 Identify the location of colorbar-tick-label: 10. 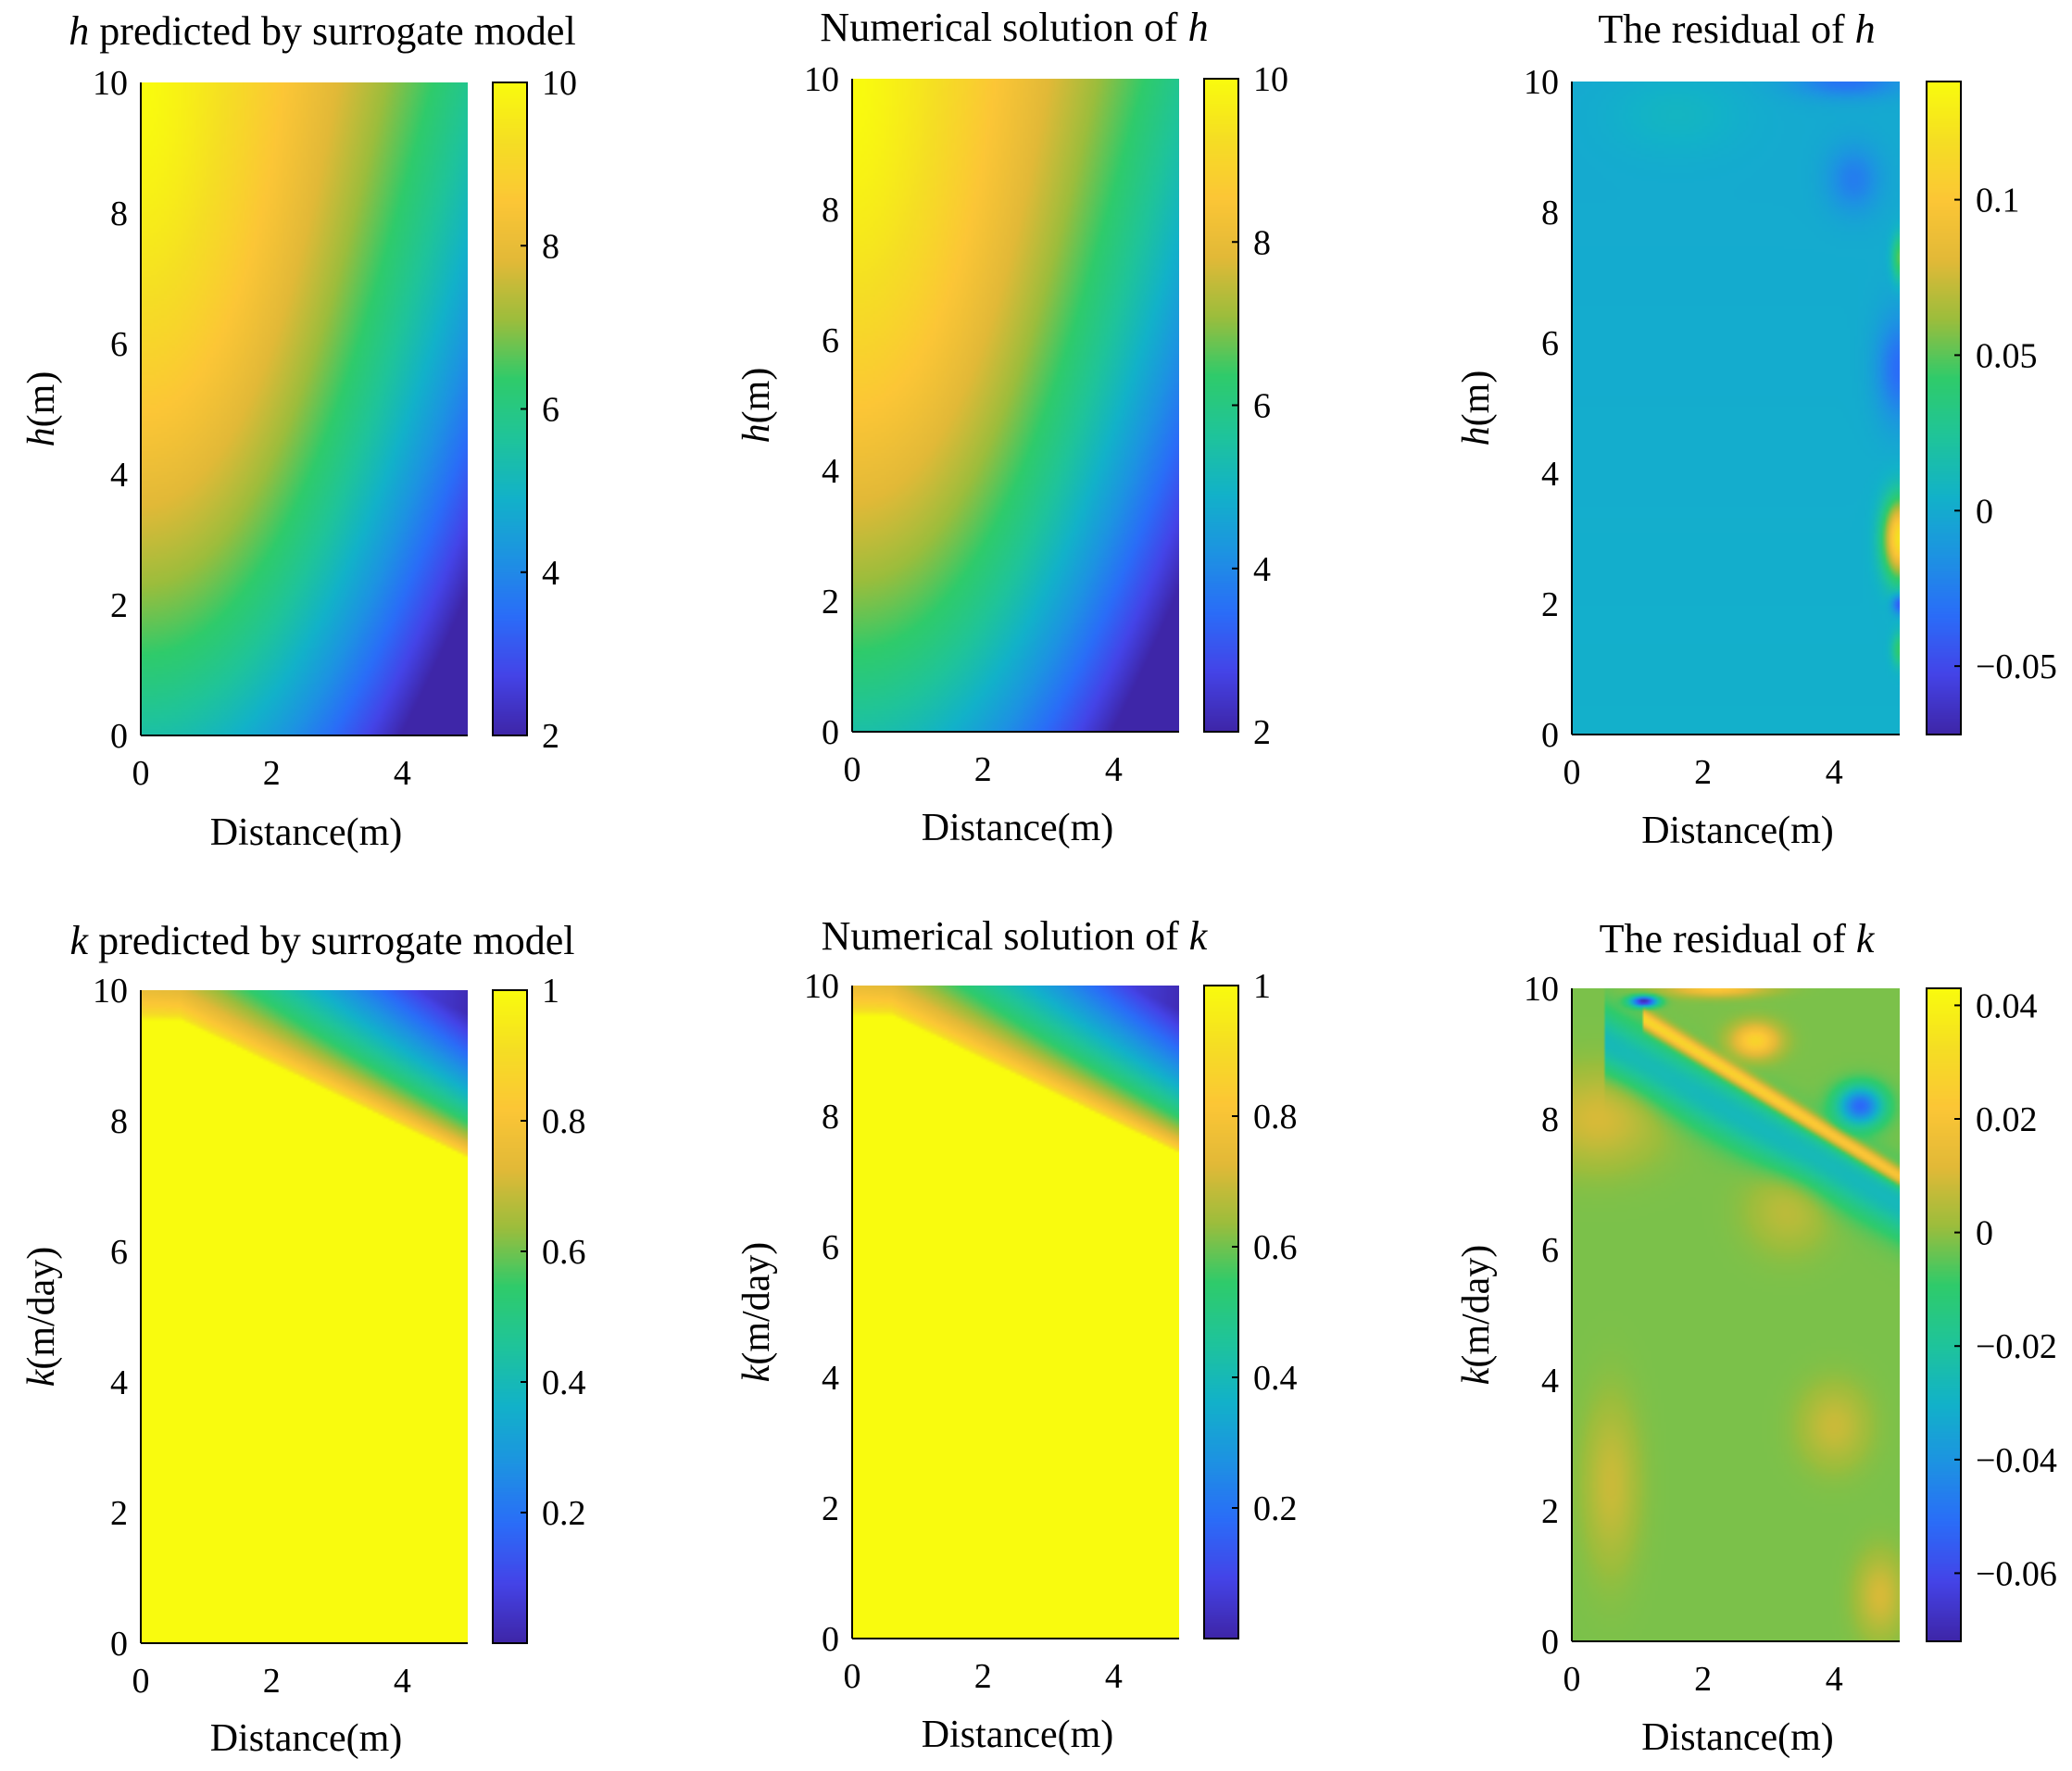
(559, 84).